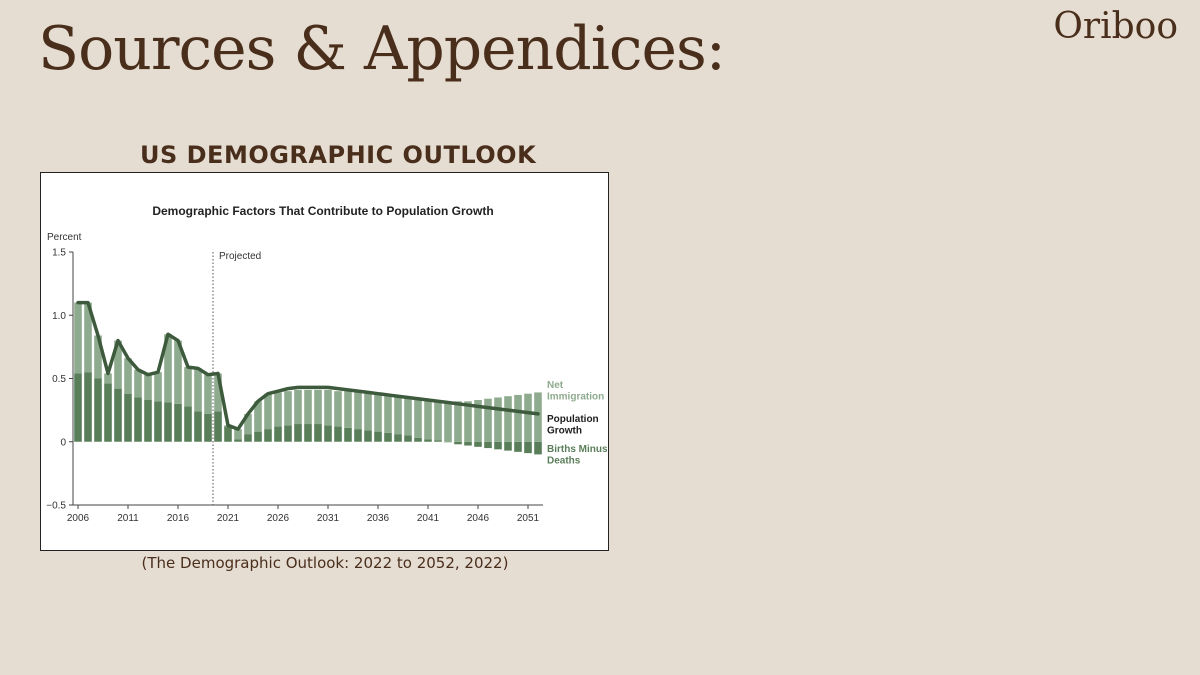  I want to click on y-axis-label: Percent, so click(64, 237).